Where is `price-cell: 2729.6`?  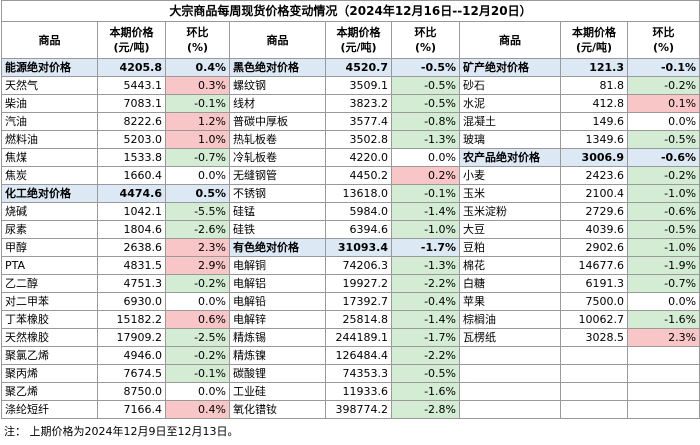
price-cell: 2729.6 is located at coordinates (594, 211).